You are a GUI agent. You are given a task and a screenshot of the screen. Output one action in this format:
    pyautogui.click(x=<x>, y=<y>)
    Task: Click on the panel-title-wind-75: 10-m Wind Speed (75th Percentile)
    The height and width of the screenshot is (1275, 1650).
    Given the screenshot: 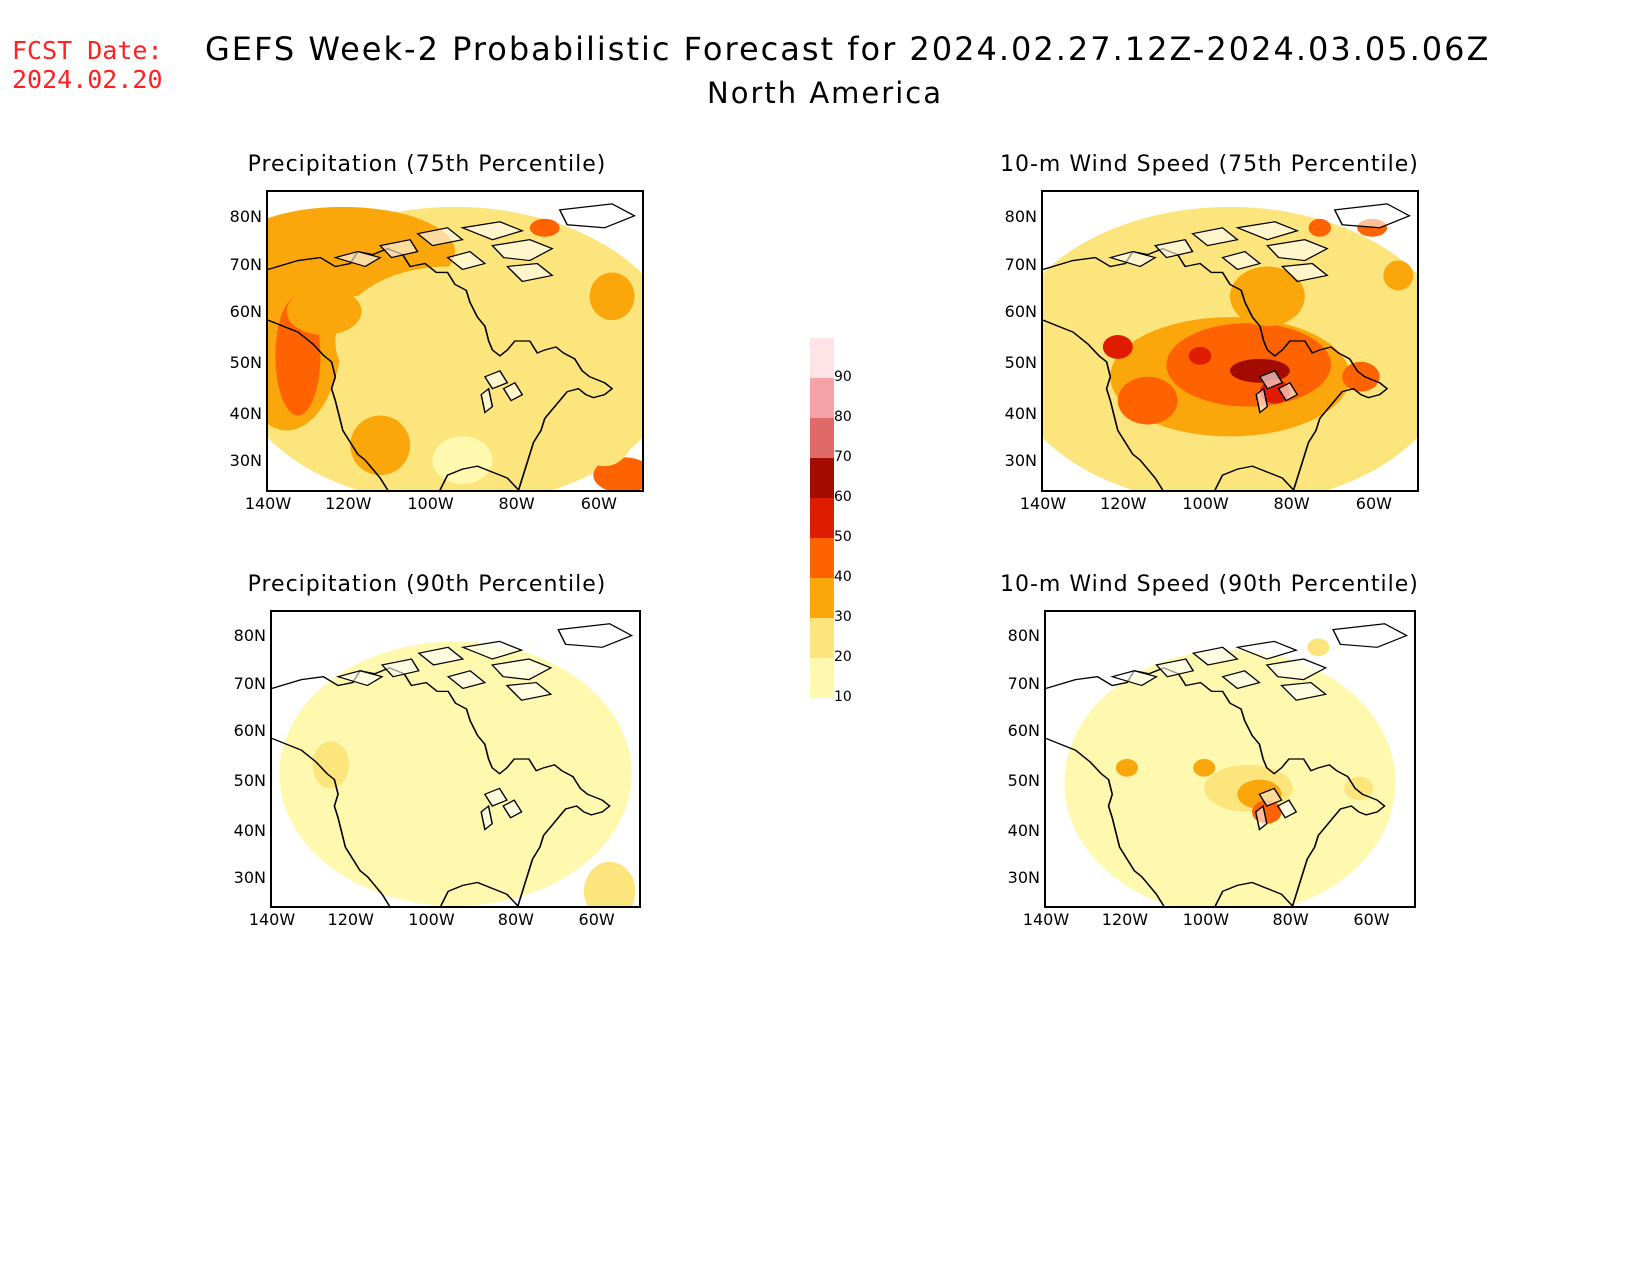 What is the action you would take?
    pyautogui.click(x=1209, y=164)
    